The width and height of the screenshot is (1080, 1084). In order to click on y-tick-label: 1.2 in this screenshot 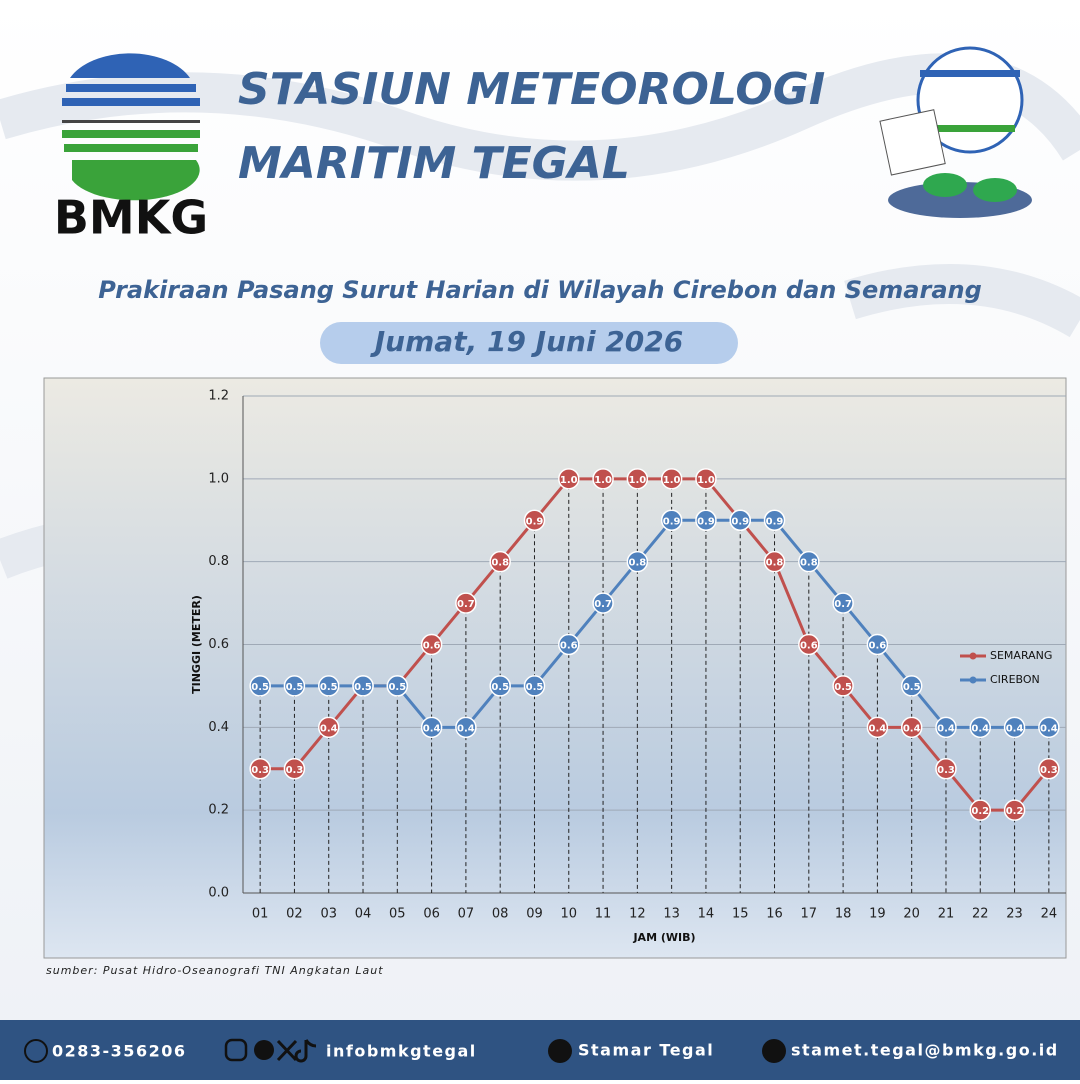, I will do `click(218, 396)`.